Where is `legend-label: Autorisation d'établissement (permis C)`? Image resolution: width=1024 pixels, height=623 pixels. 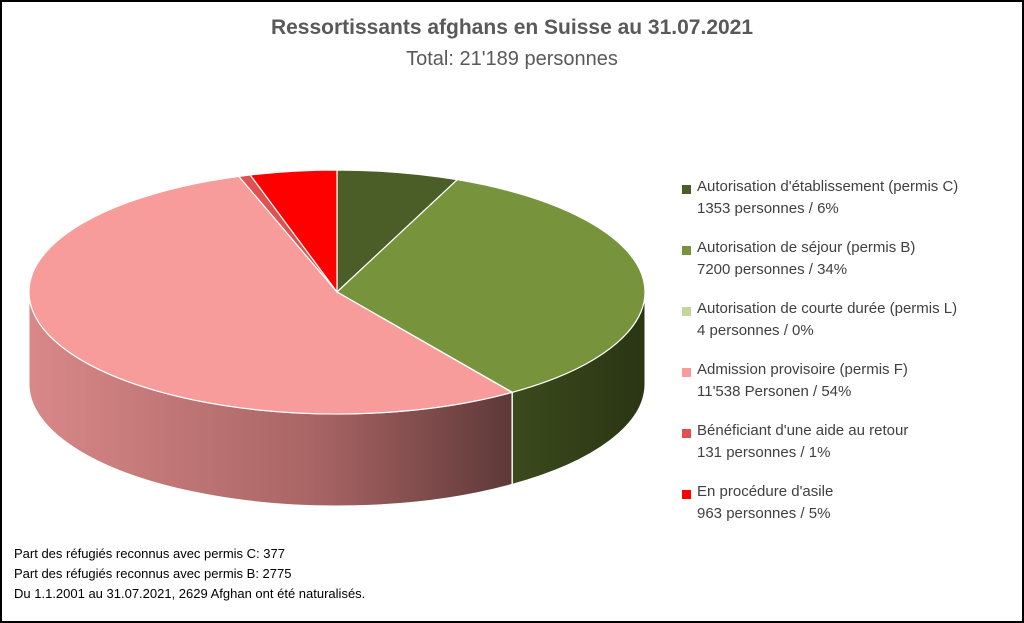
legend-label: Autorisation d'établissement (permis C) is located at coordinates (828, 186).